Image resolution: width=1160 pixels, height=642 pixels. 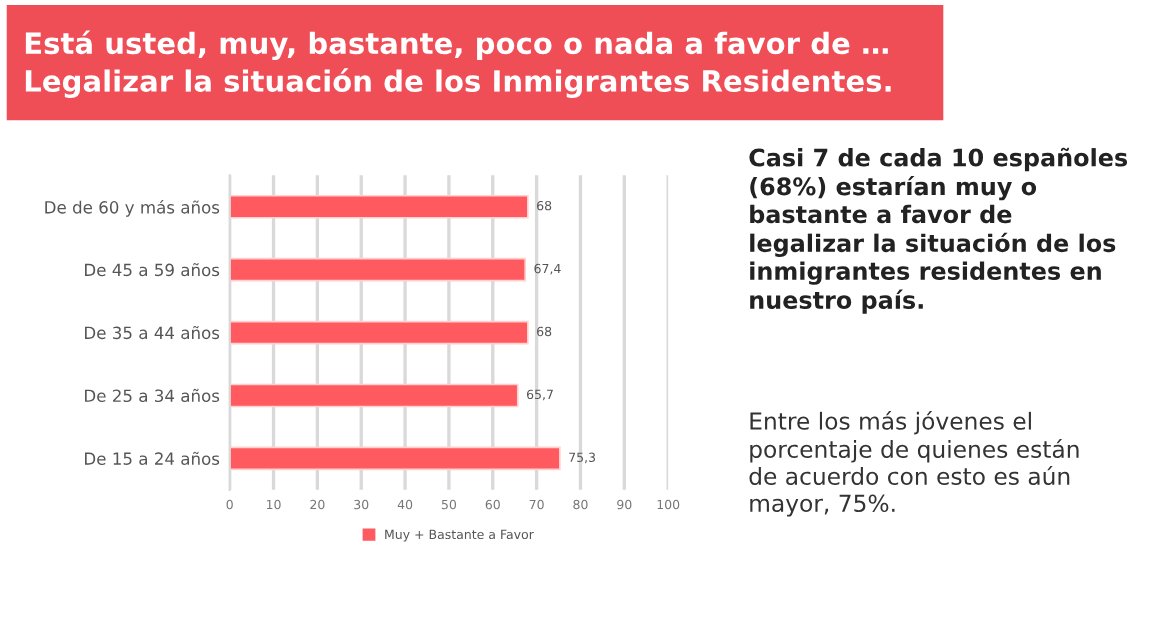 What do you see at coordinates (152, 332) in the screenshot?
I see `y-tick-label: De 35 a 44 años` at bounding box center [152, 332].